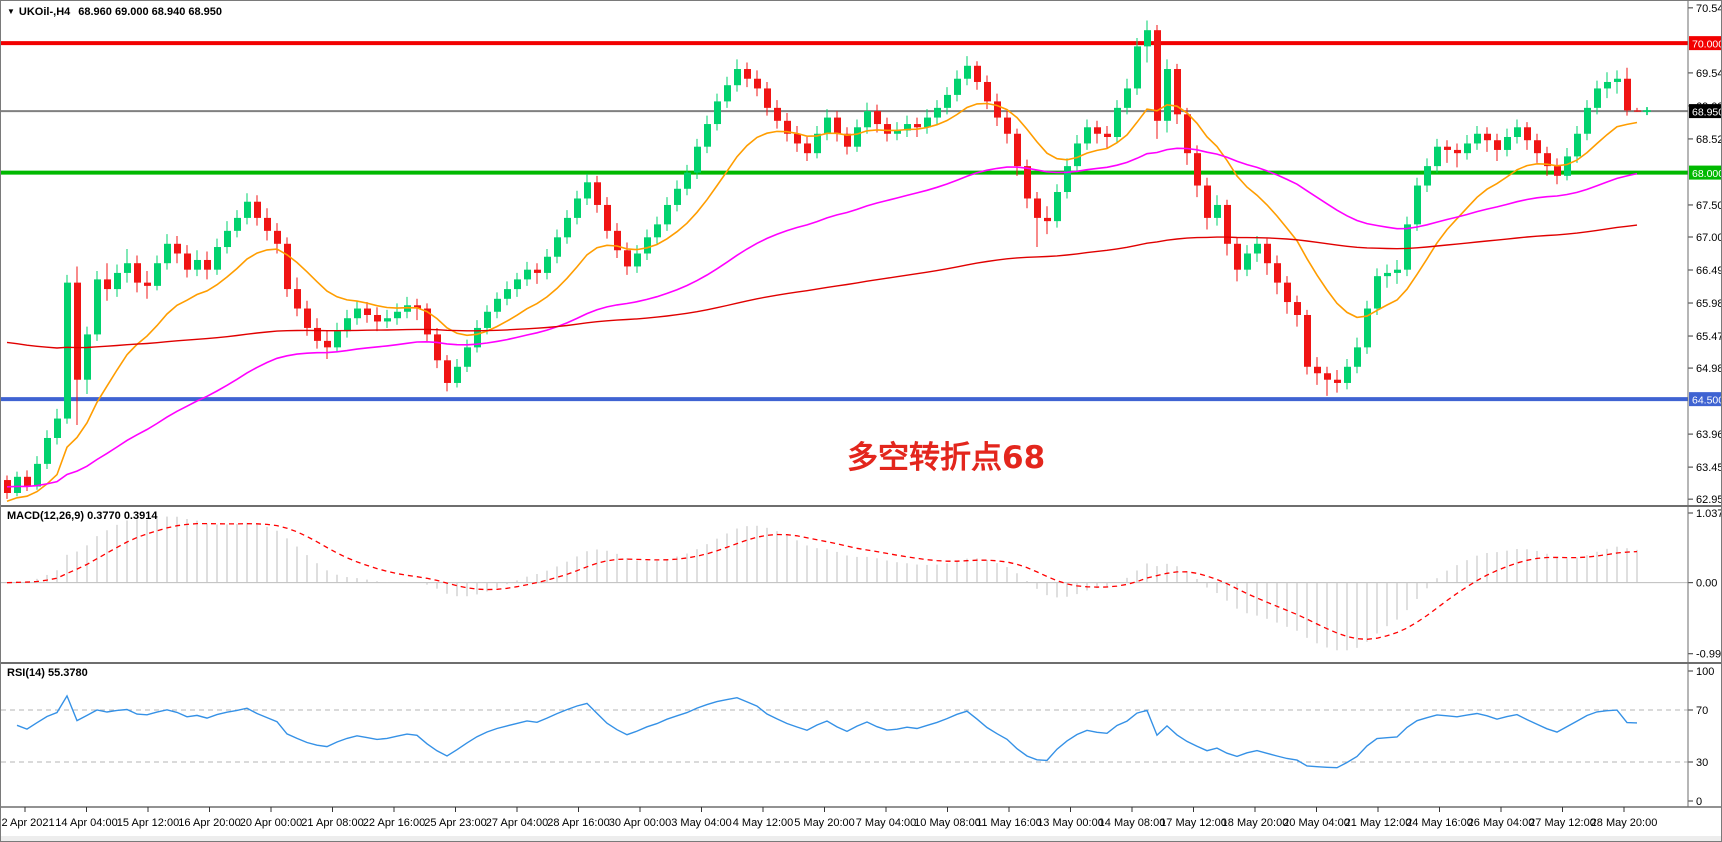  I want to click on time-label: 22 Apr 16:00, so click(394, 823).